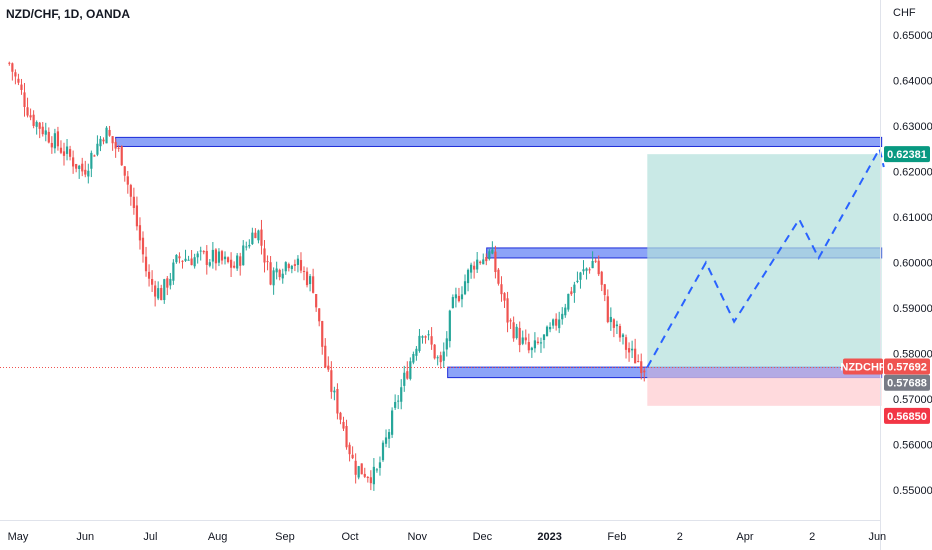 The width and height of the screenshot is (932, 550). What do you see at coordinates (912, 36) in the screenshot?
I see `y-tick-label: 0.65000` at bounding box center [912, 36].